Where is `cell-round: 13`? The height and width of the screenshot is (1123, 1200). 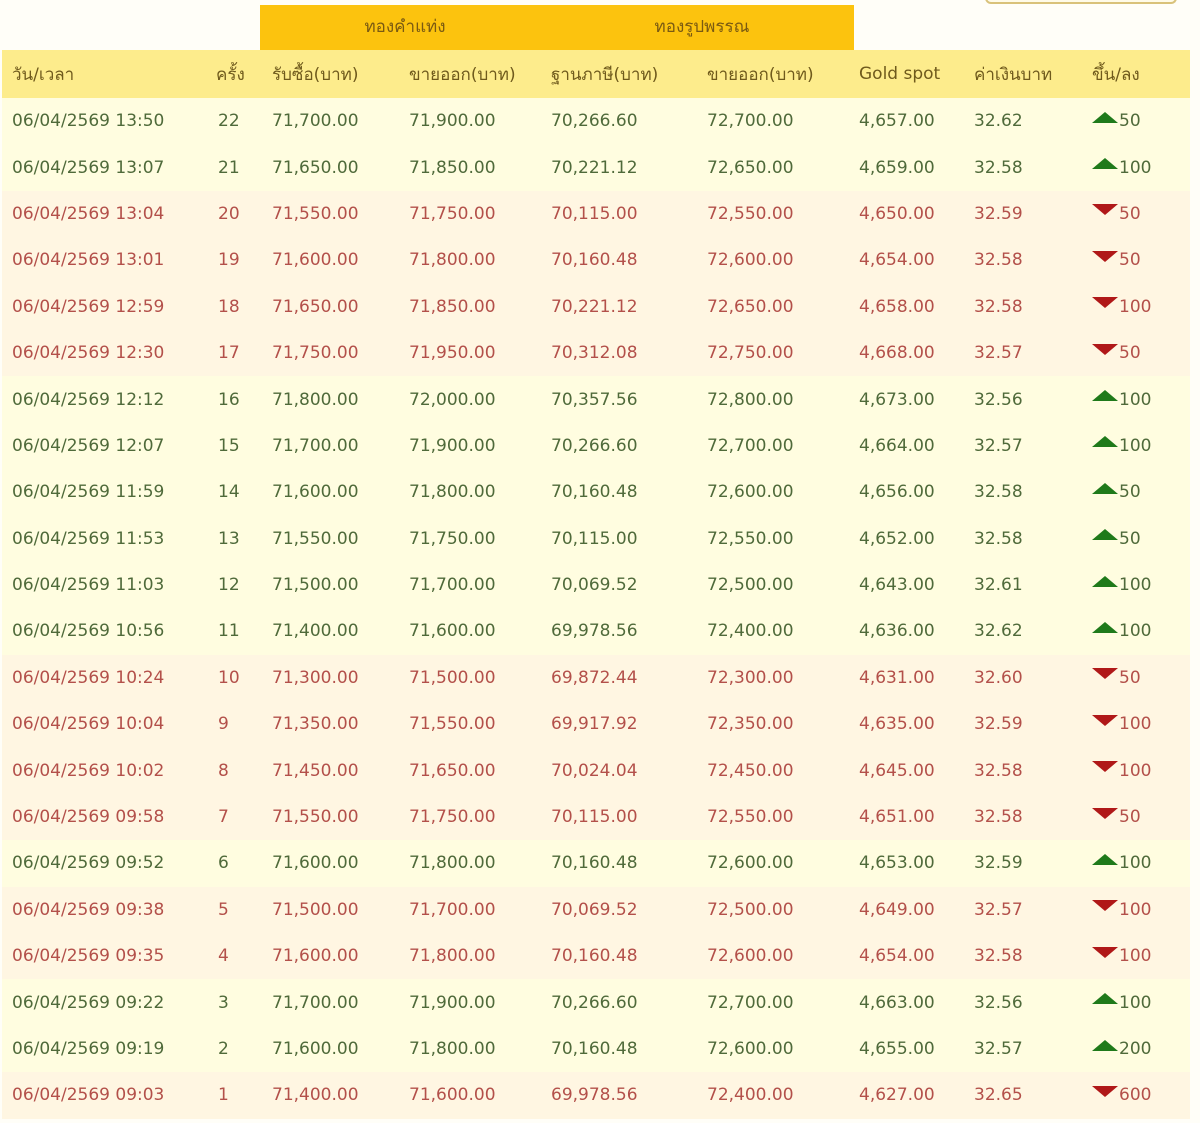 cell-round: 13 is located at coordinates (229, 538).